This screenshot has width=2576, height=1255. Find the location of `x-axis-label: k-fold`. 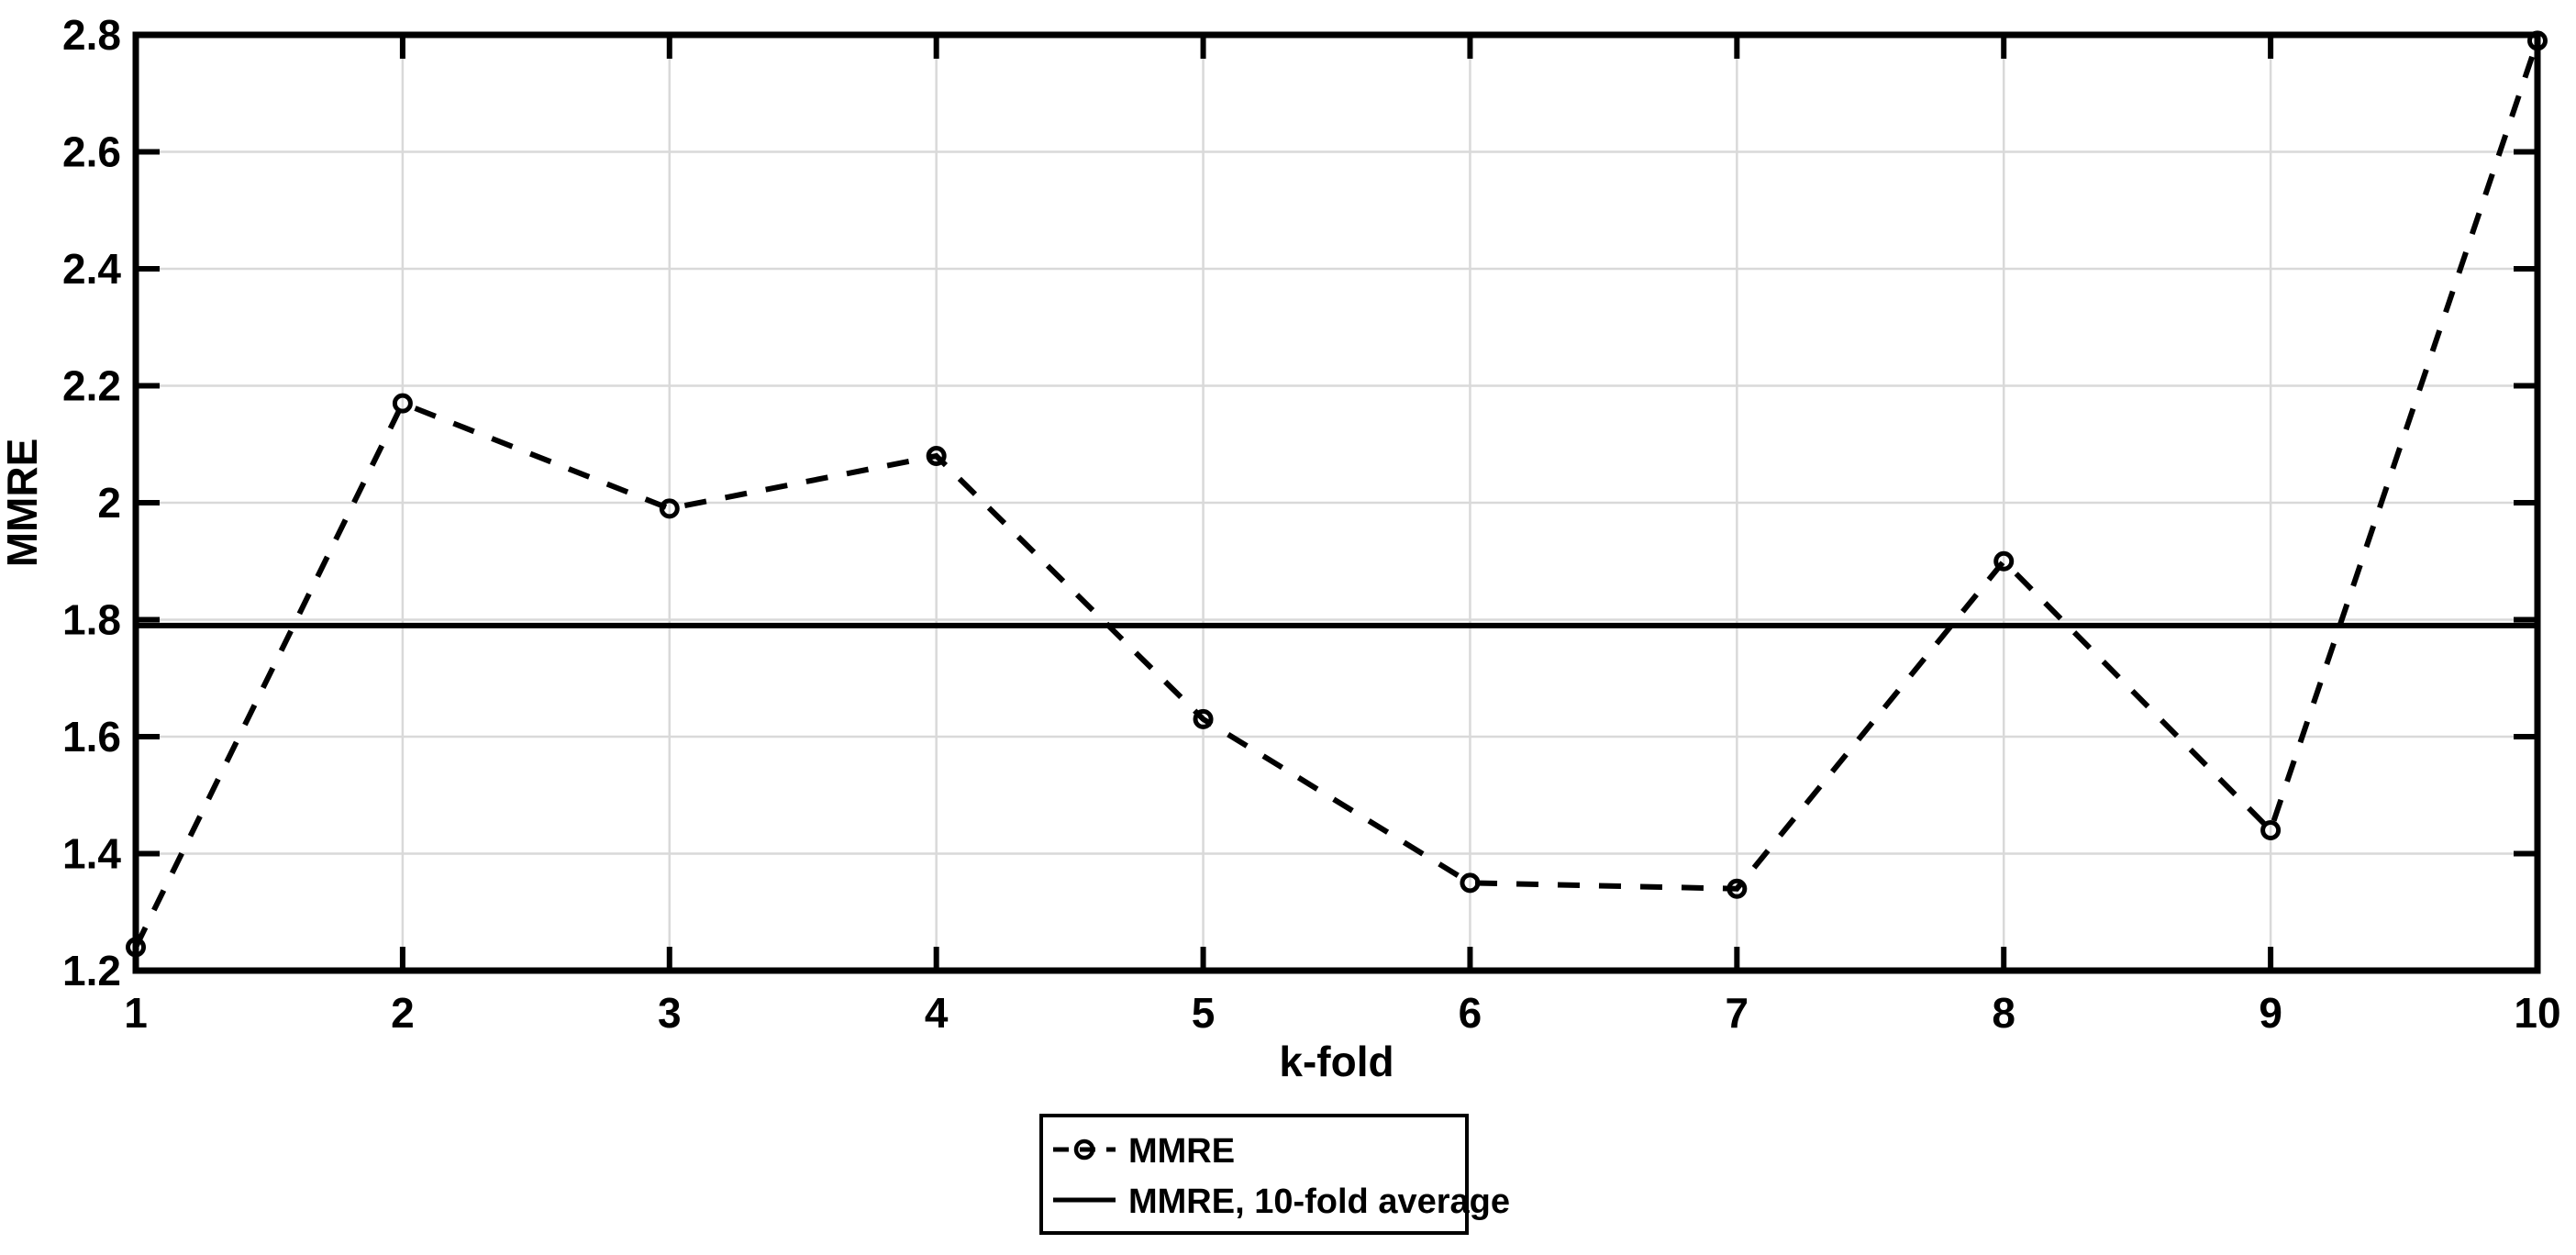

x-axis-label: k-fold is located at coordinates (1336, 1061).